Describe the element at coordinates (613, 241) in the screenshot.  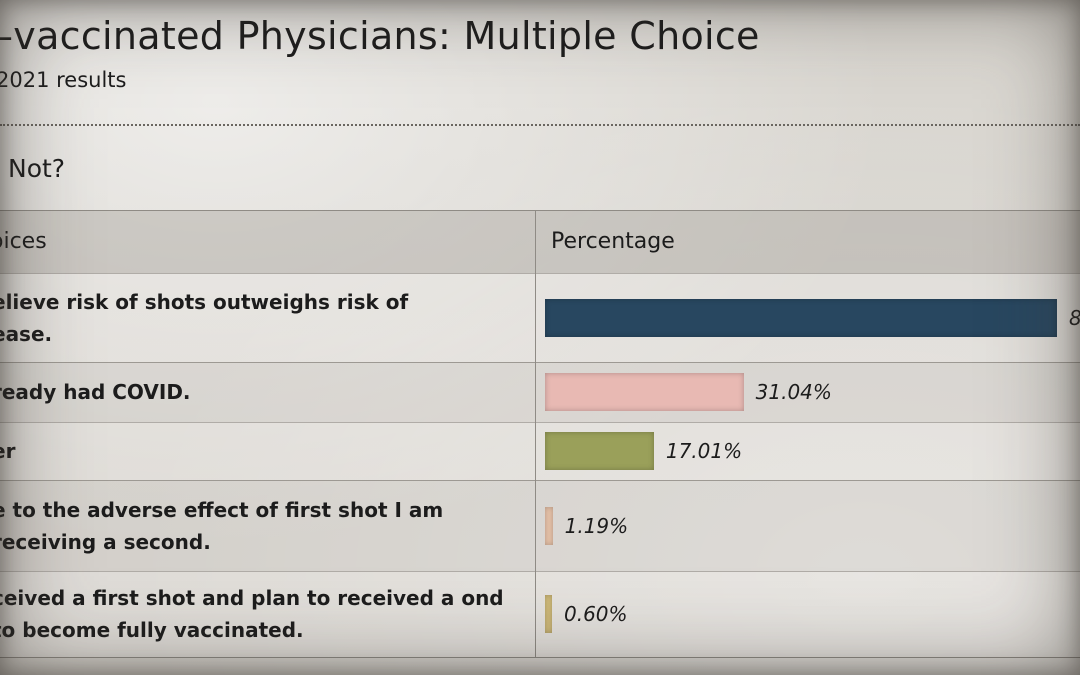
I see `column-header-percentage: Percentage` at that location.